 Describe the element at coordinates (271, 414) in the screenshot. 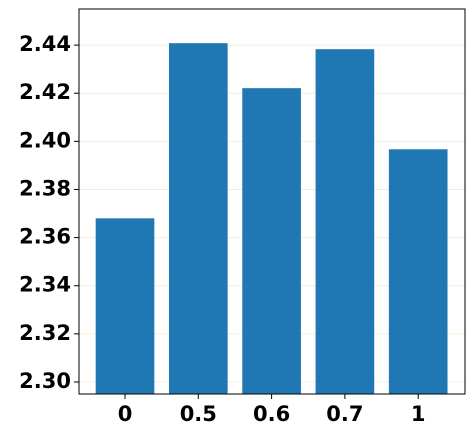

I see `x-tick-label: 0.6` at that location.